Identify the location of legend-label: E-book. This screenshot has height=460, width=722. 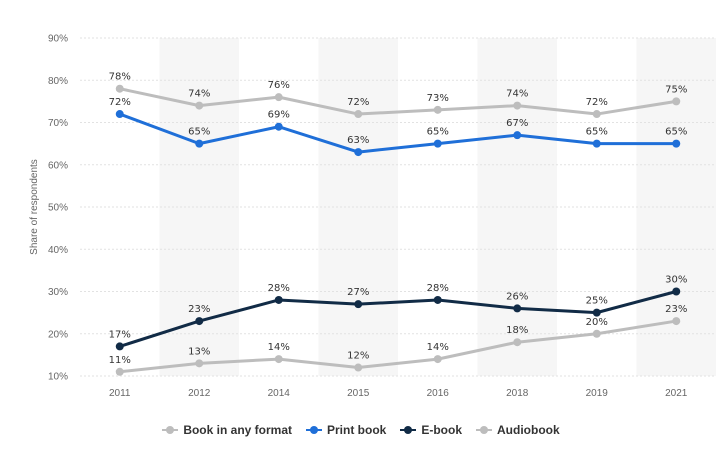
(442, 430).